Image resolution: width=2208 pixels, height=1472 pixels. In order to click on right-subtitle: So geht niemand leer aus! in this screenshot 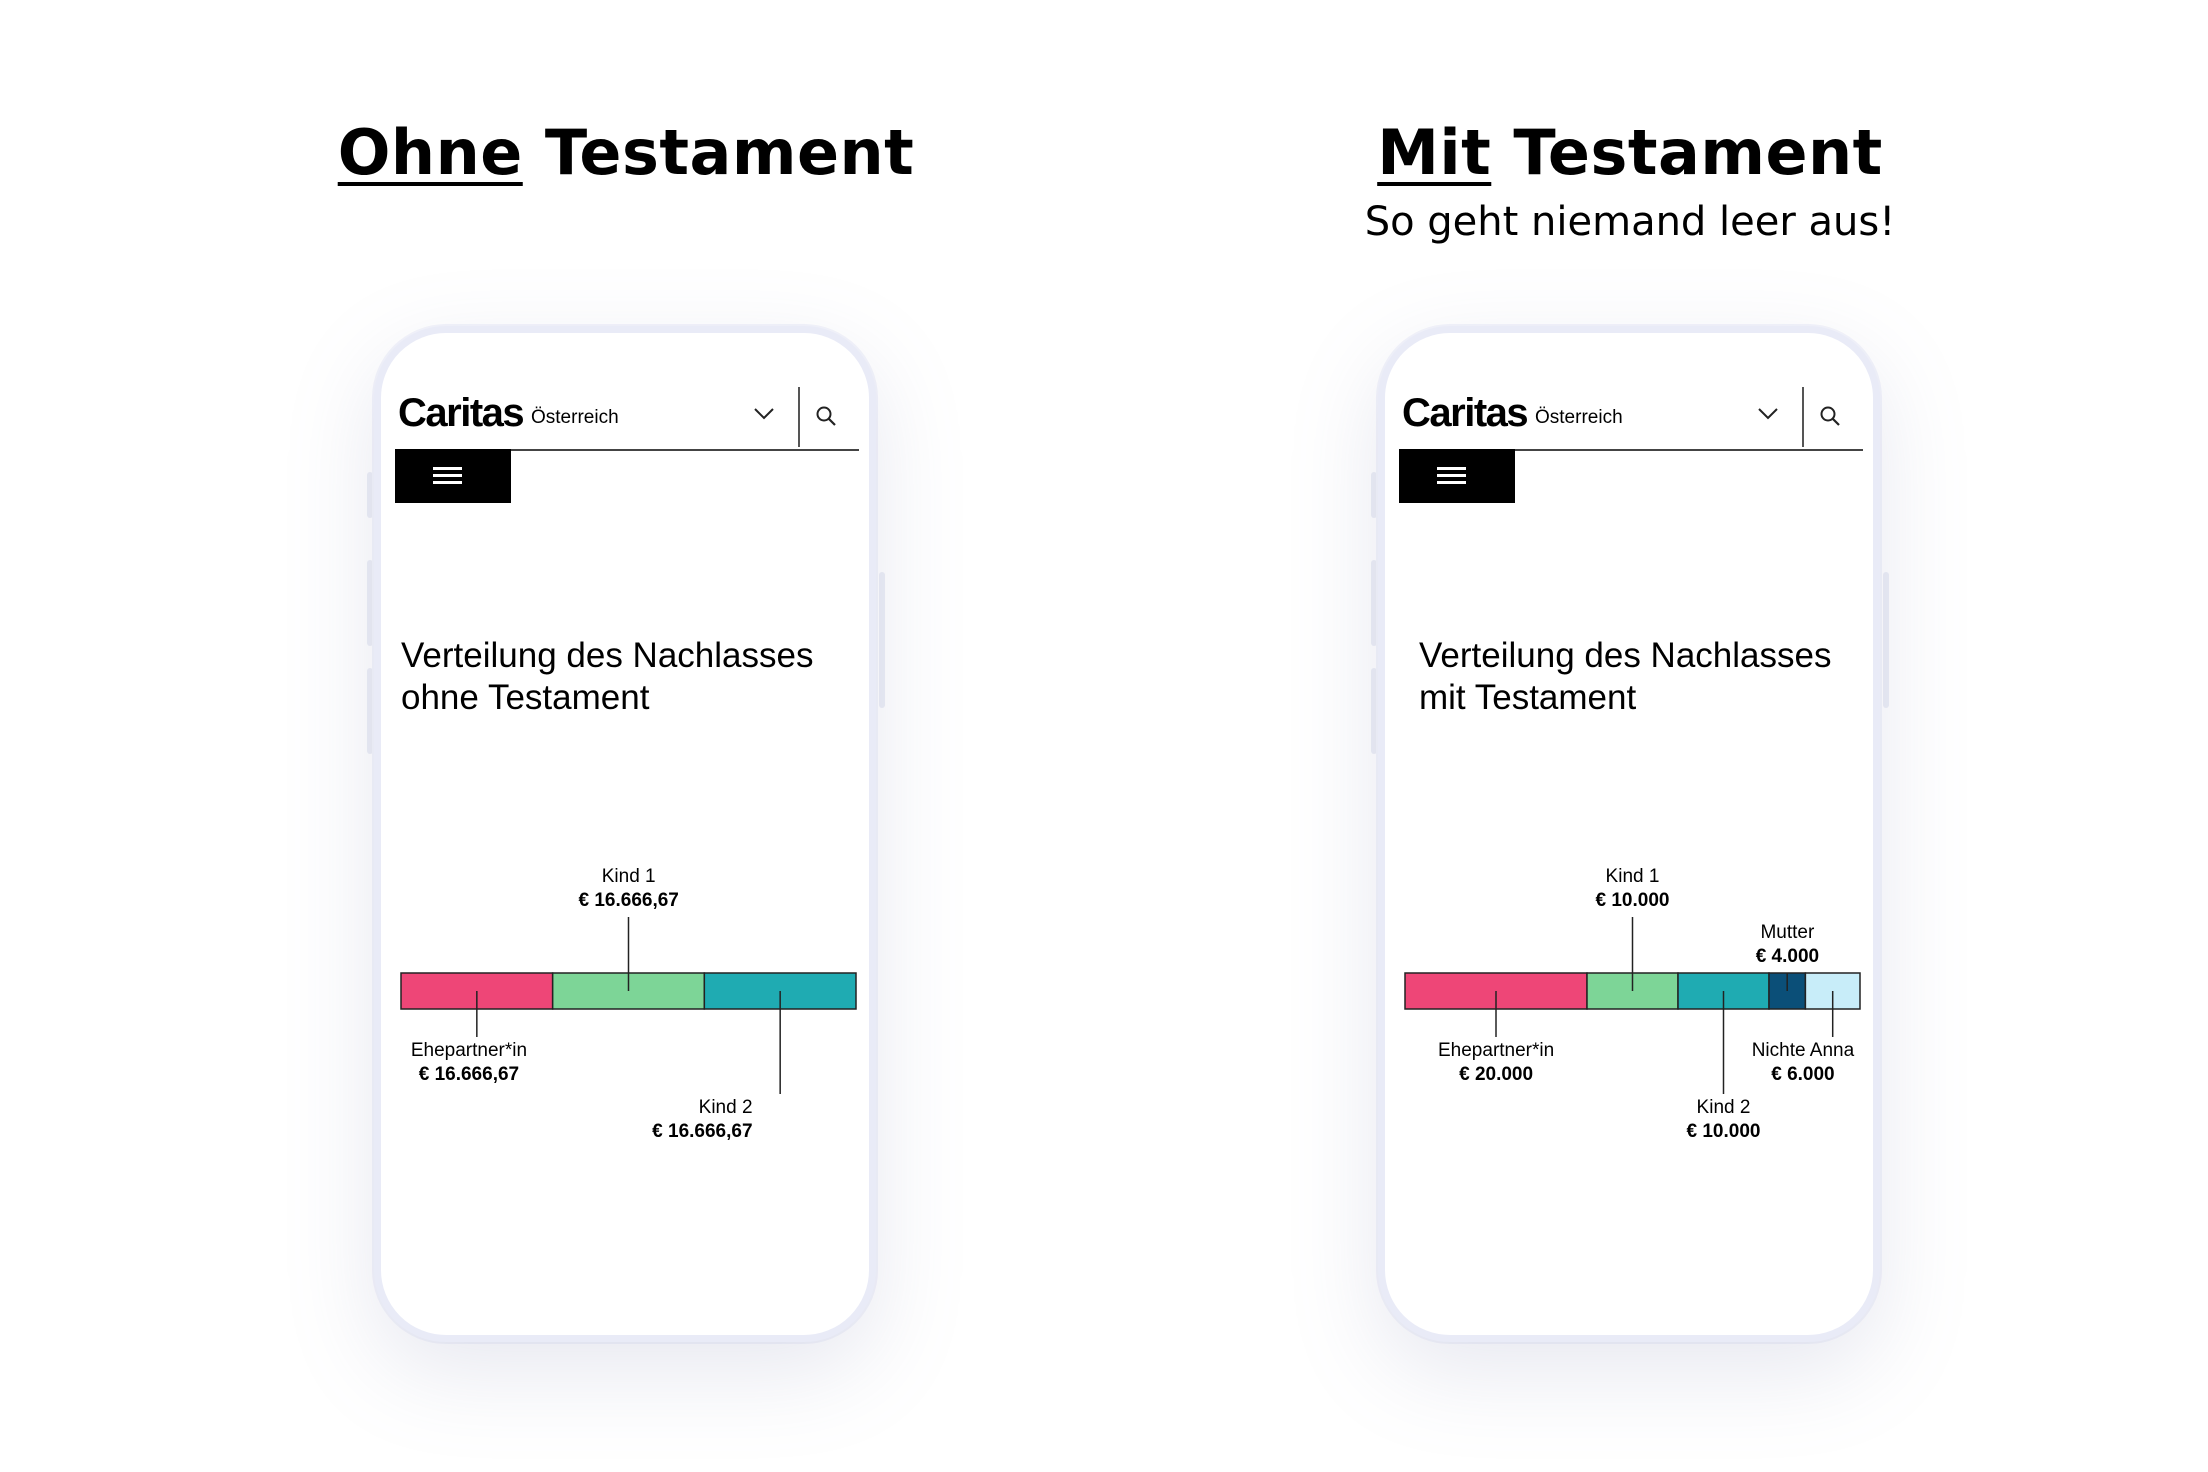, I will do `click(1630, 222)`.